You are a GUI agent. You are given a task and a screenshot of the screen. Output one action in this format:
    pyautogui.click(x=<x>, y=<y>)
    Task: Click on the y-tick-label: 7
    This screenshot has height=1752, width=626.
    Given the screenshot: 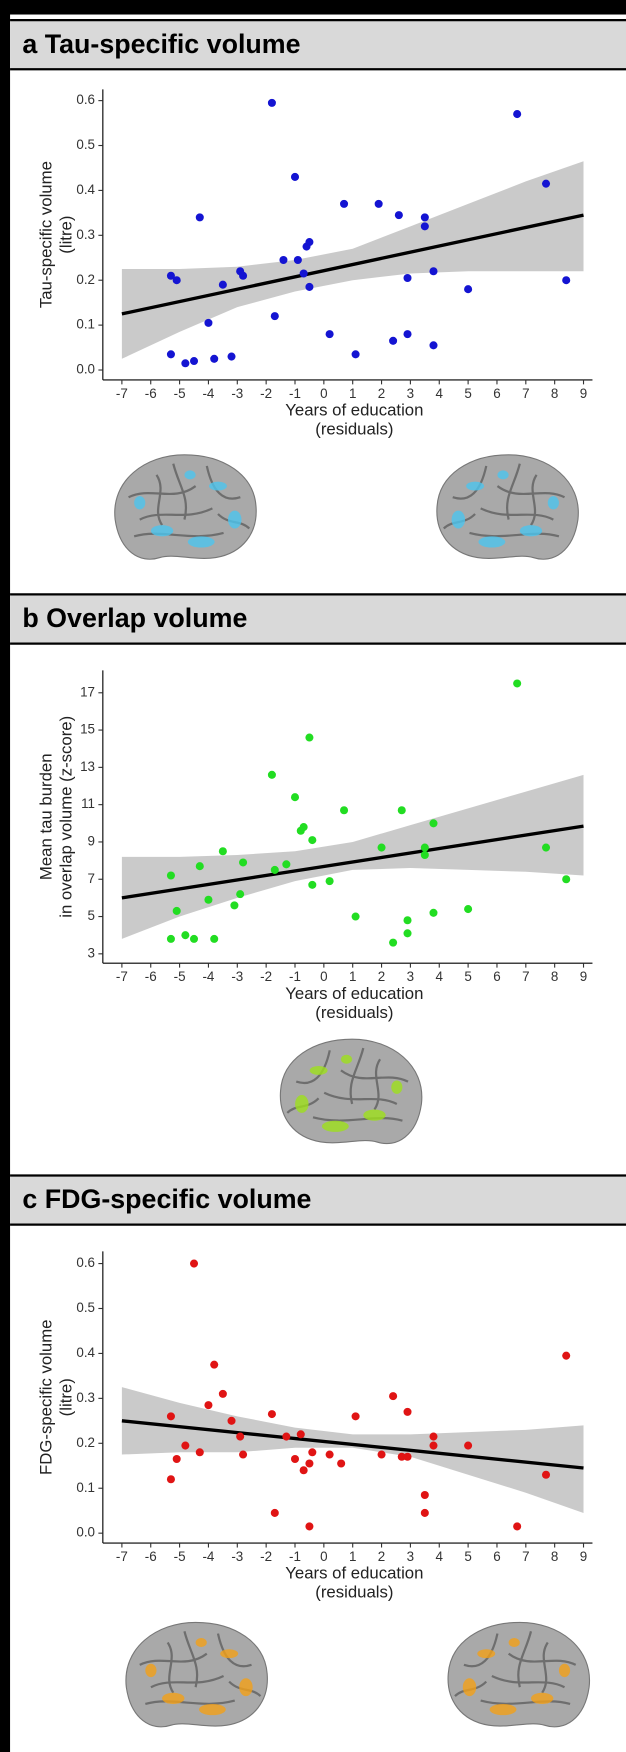 What is the action you would take?
    pyautogui.click(x=91, y=878)
    